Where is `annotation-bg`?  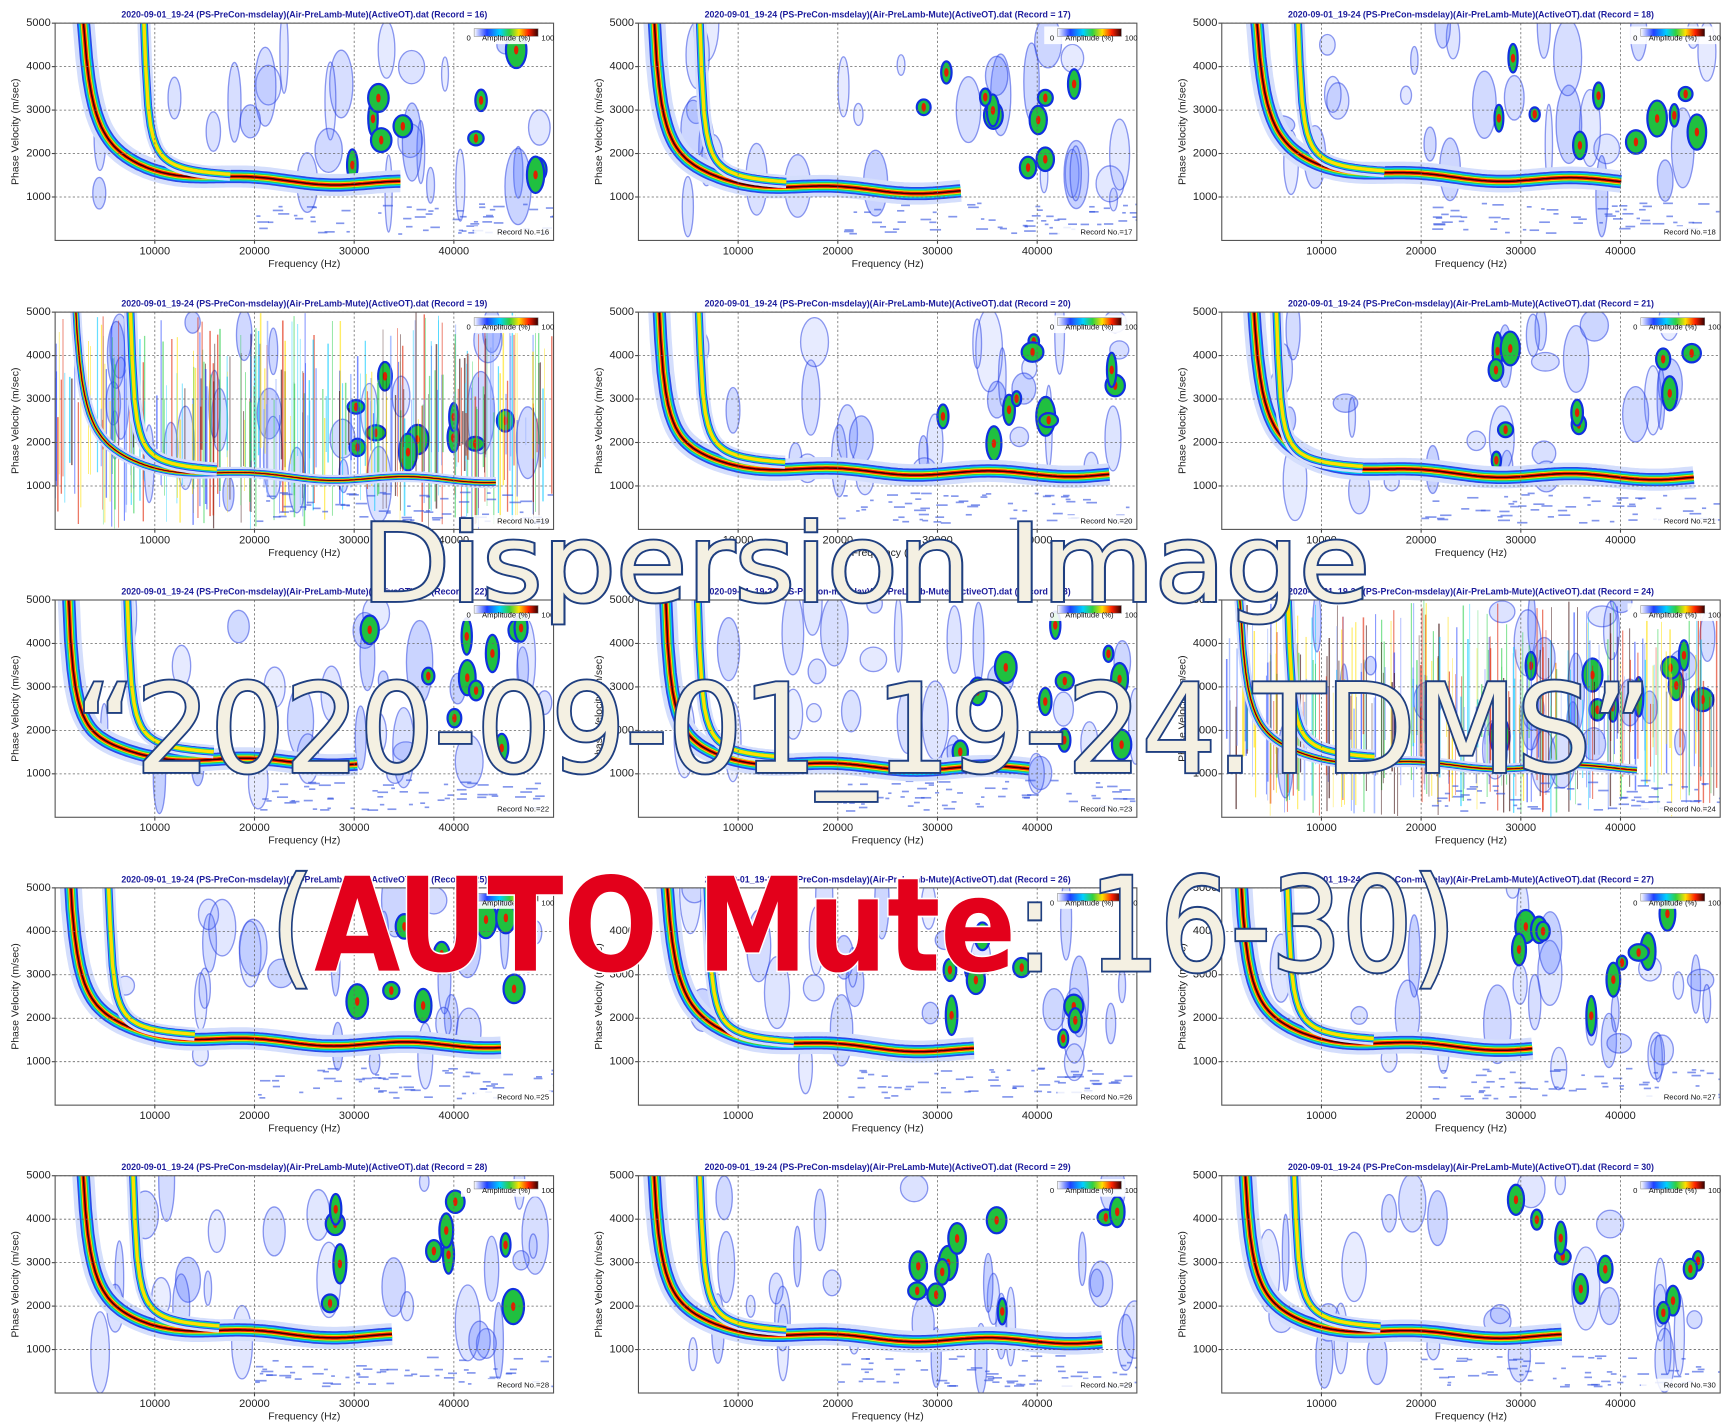 annotation-bg is located at coordinates (513, 1096).